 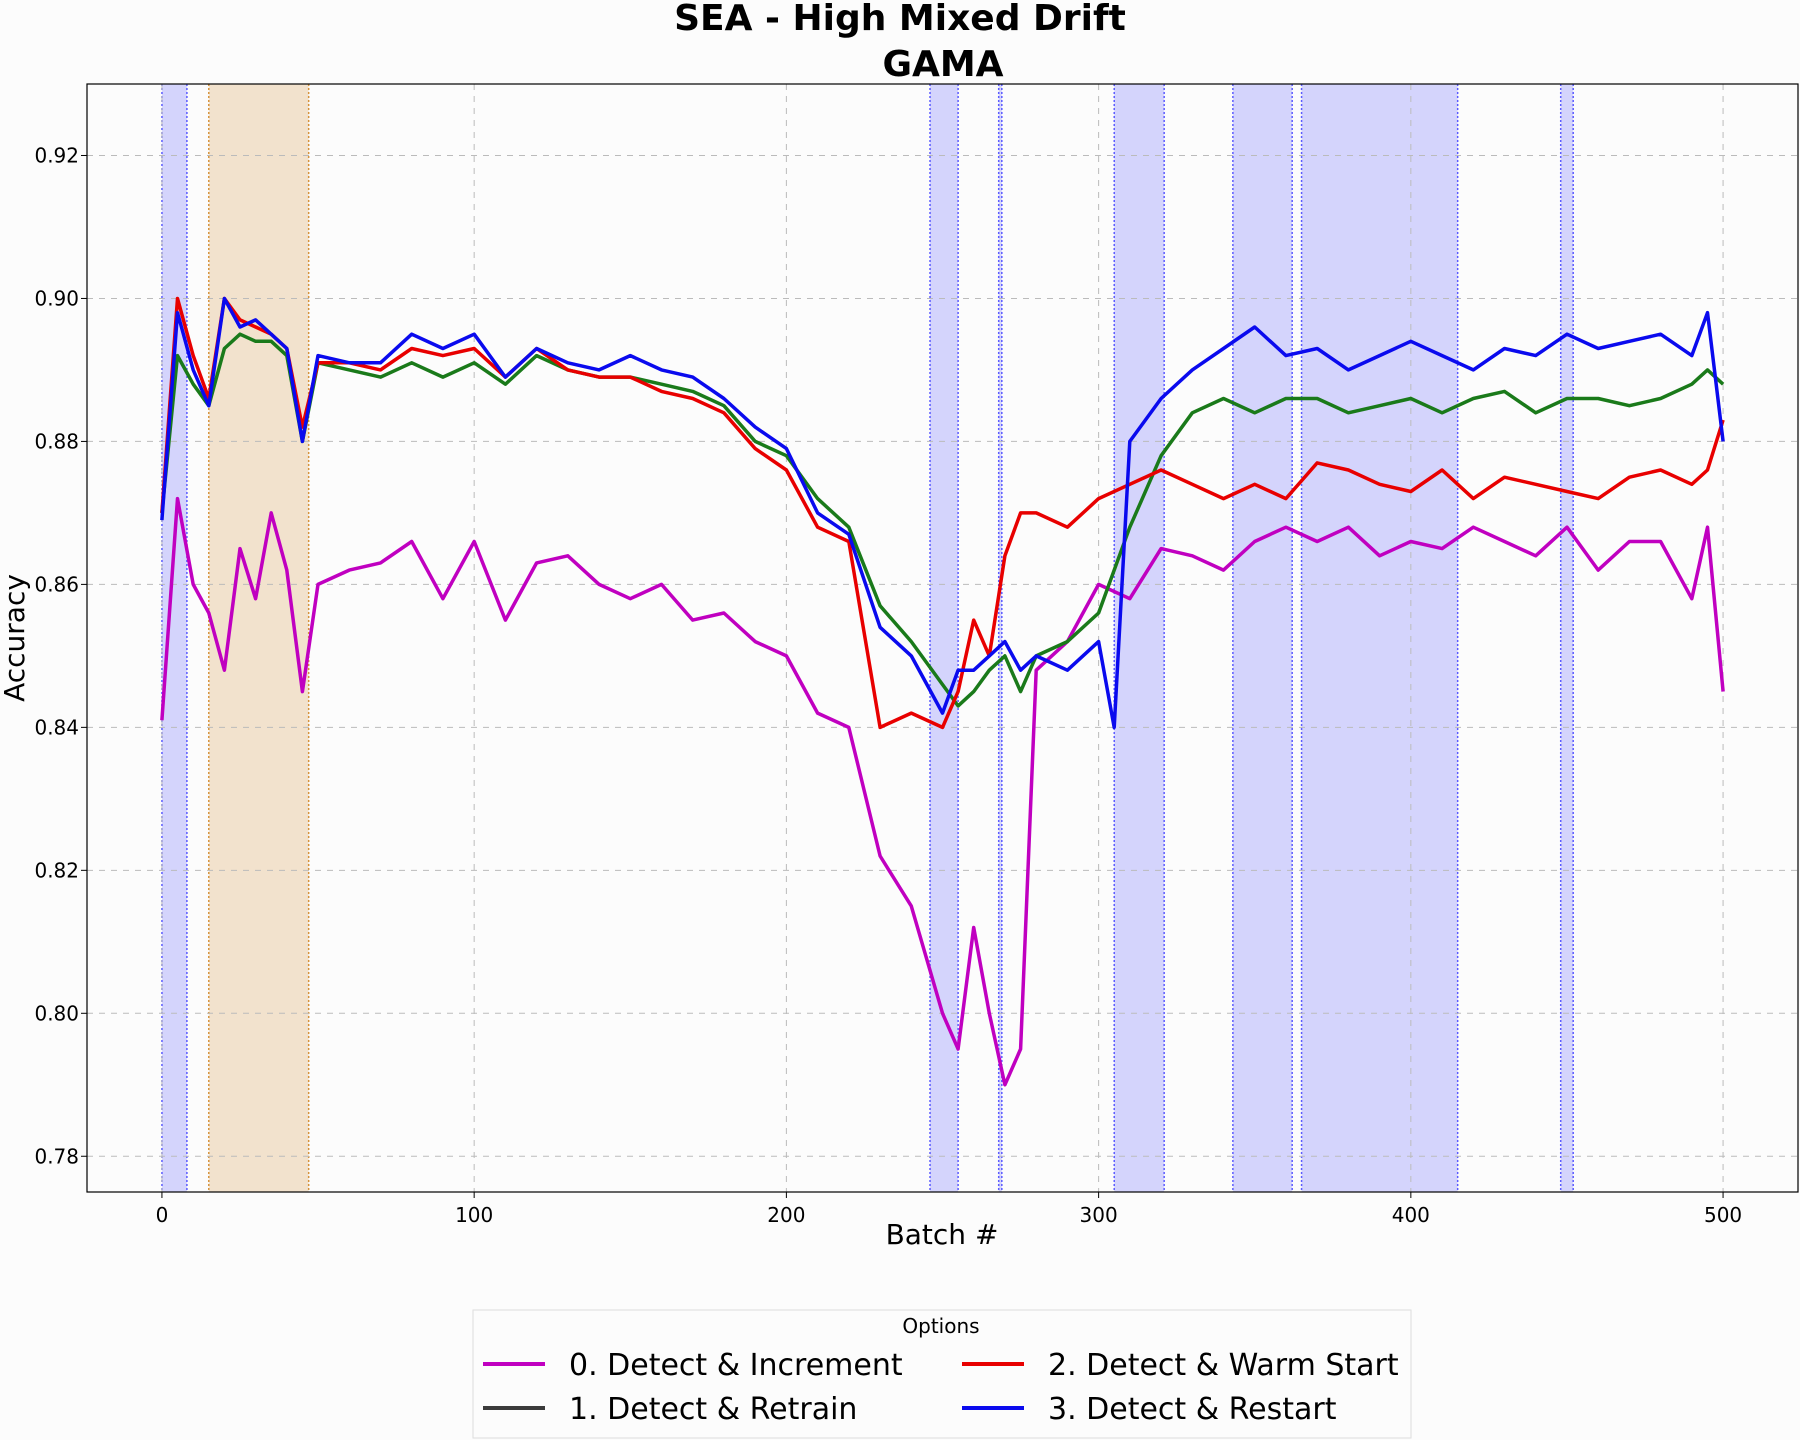 What do you see at coordinates (942, 1234) in the screenshot?
I see `x-axis-label: Batch #` at bounding box center [942, 1234].